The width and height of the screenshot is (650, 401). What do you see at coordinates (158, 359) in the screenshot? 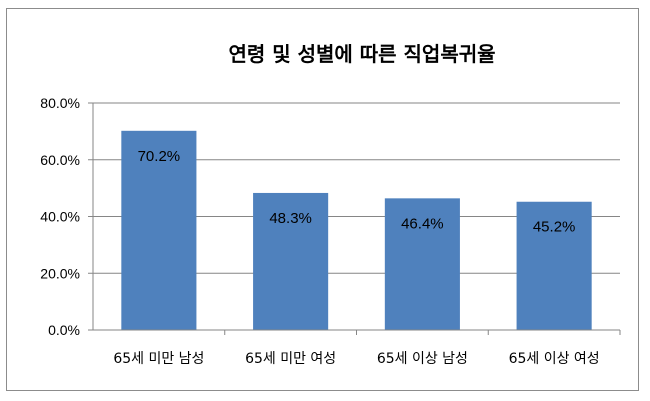
I see `category-label: 65세 미만 남성` at bounding box center [158, 359].